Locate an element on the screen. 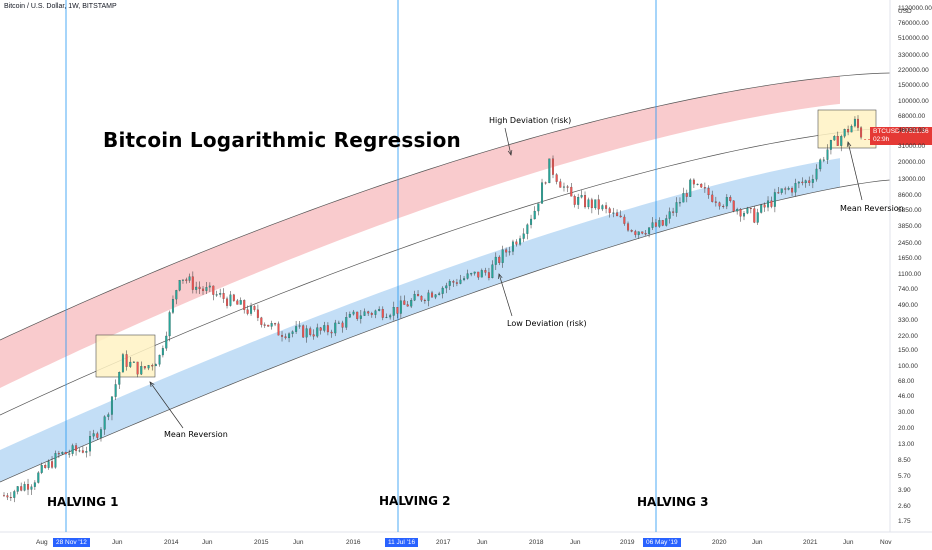  x-tick-label: 2020 is located at coordinates (719, 542).